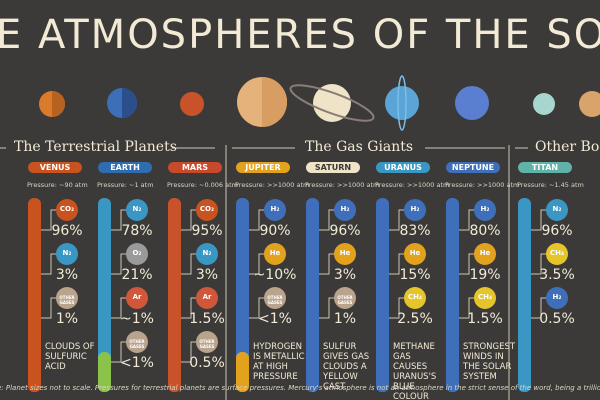 This screenshot has height=400, width=600. Describe the element at coordinates (489, 362) in the screenshot. I see `note: Strongest winds in the solar system` at that location.